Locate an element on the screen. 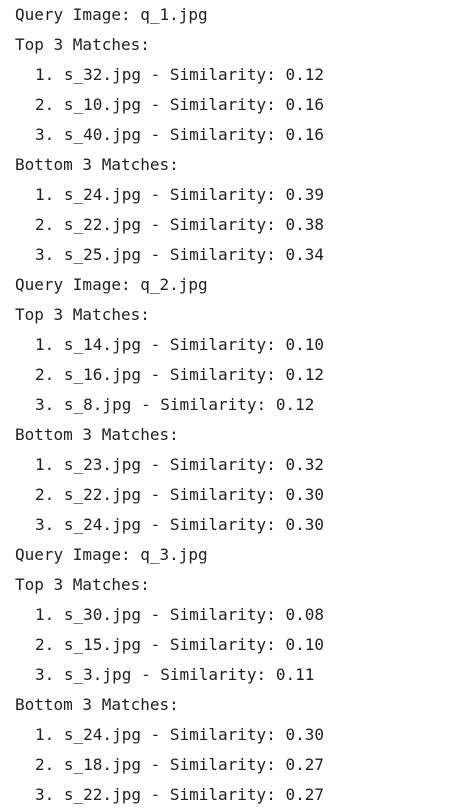 The height and width of the screenshot is (810, 453). match-line: 1. s_32.jpg - Similarity: 0.12 is located at coordinates (179, 74).